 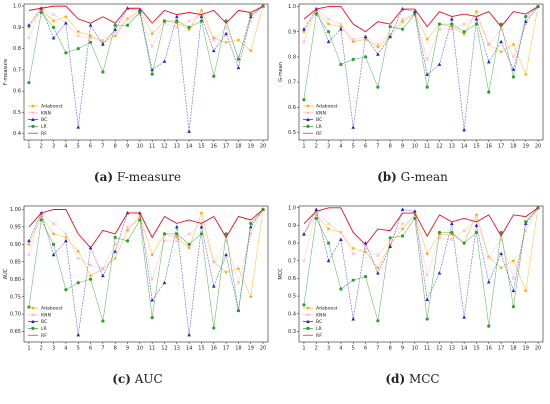 What do you see at coordinates (140, 147) in the screenshot?
I see `x-tick-label: 10` at bounding box center [140, 147].